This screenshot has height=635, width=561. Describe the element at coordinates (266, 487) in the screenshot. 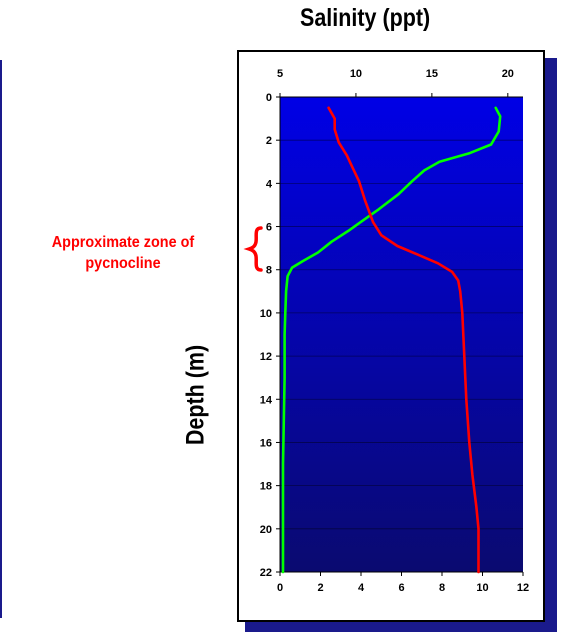

I see `y-tick-label: 18` at that location.